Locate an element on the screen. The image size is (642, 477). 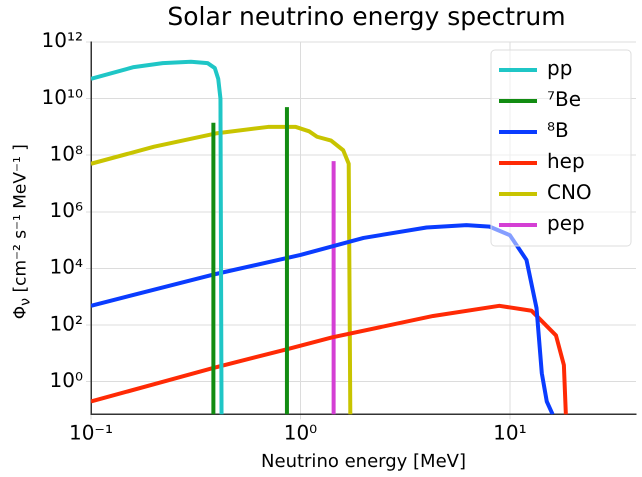
y-tick-label: 10¹⁰ is located at coordinates (62, 96).